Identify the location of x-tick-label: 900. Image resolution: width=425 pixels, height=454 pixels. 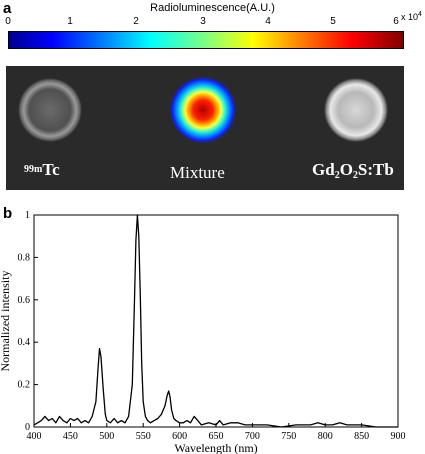
(398, 436).